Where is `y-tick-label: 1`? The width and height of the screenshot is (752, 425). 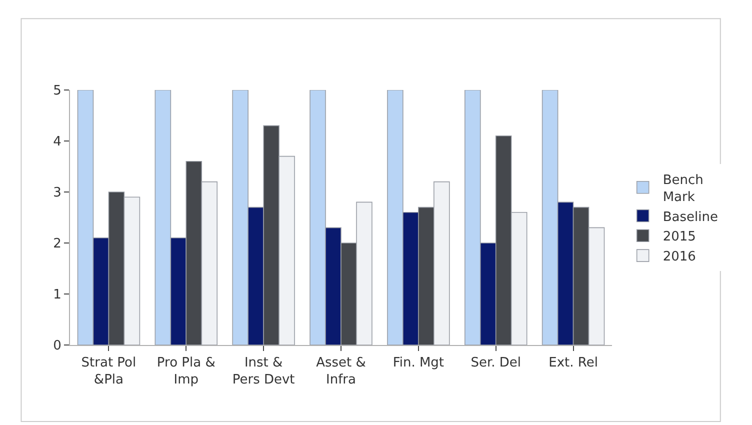 y-tick-label: 1 is located at coordinates (57, 295).